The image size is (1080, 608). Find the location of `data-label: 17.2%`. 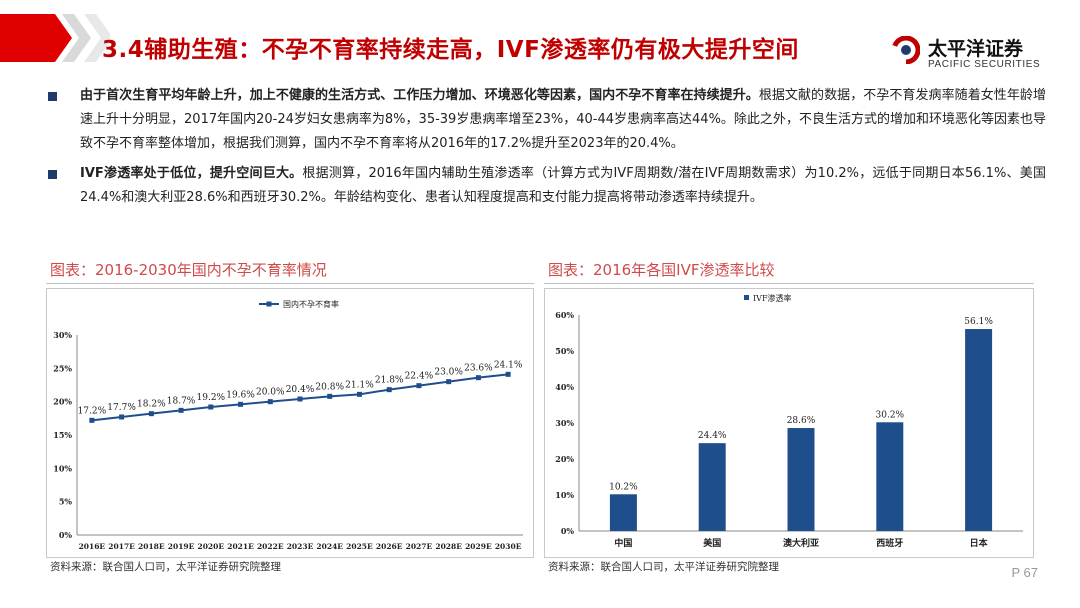

data-label: 17.2% is located at coordinates (92, 411).